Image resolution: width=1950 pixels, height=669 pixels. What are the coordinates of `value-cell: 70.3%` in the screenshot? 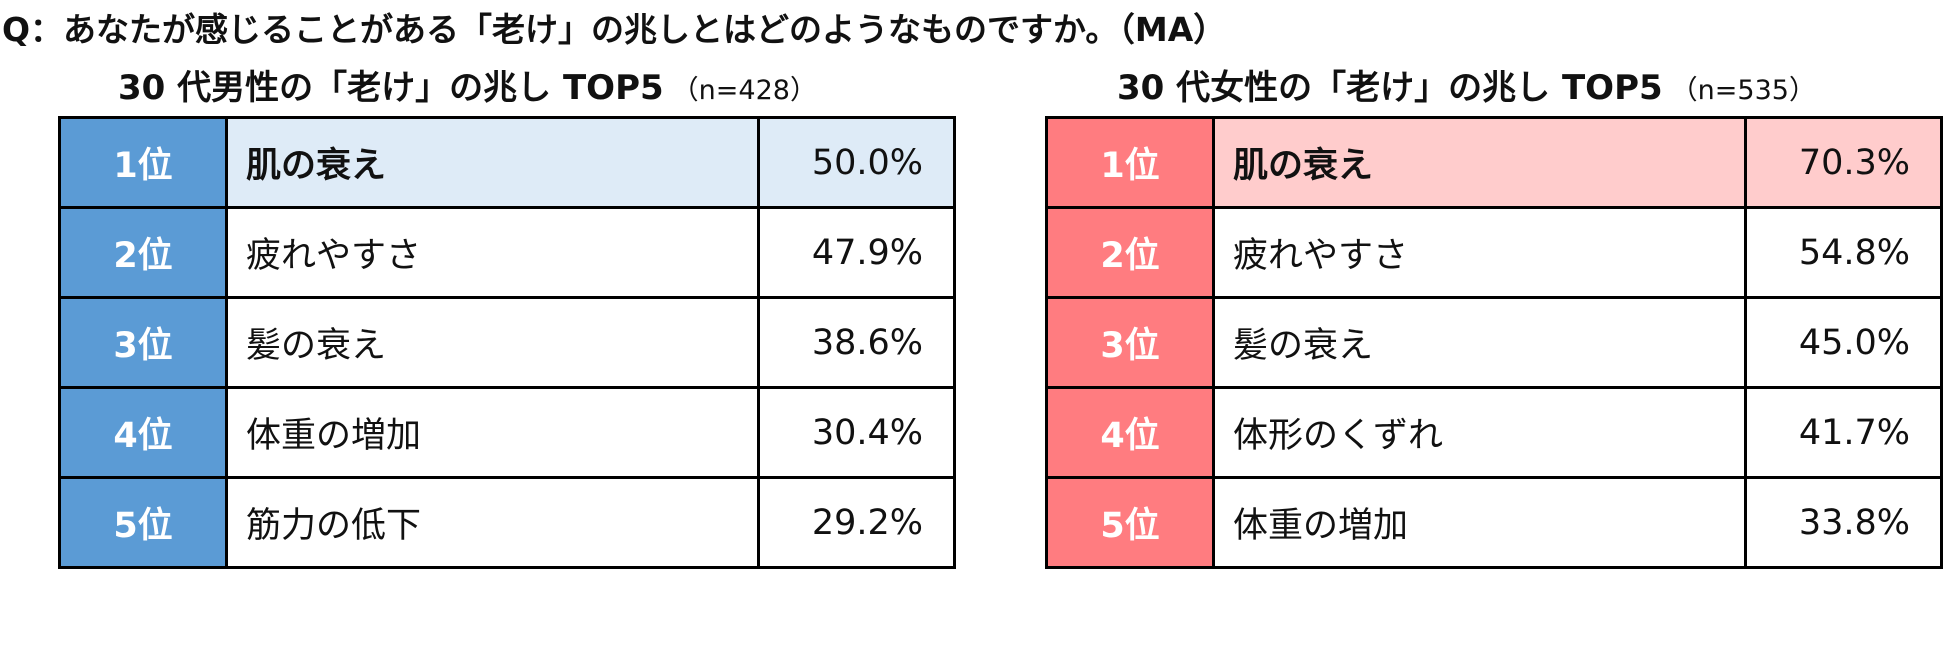 It's located at (1843, 162).